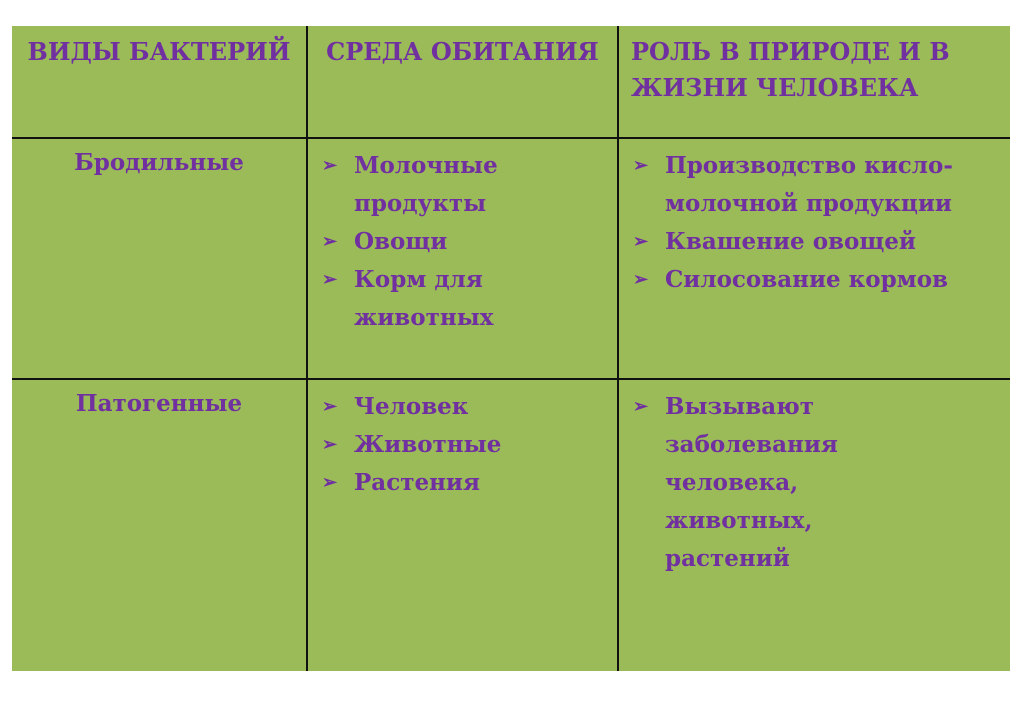 The width and height of the screenshot is (1024, 708). What do you see at coordinates (813, 82) in the screenshot?
I see `header-role: РОЛЬ В ПРИРОДЕ И В ЖИЗНИ ЧЕЛОВЕКА` at bounding box center [813, 82].